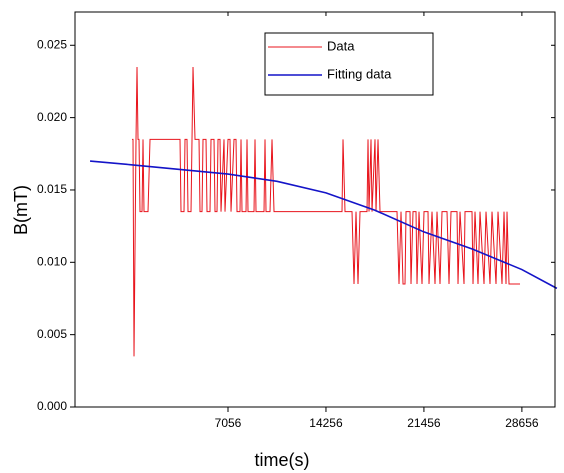 The width and height of the screenshot is (564, 473). Describe the element at coordinates (52, 261) in the screenshot. I see `y-tick-label: 0.010` at that location.